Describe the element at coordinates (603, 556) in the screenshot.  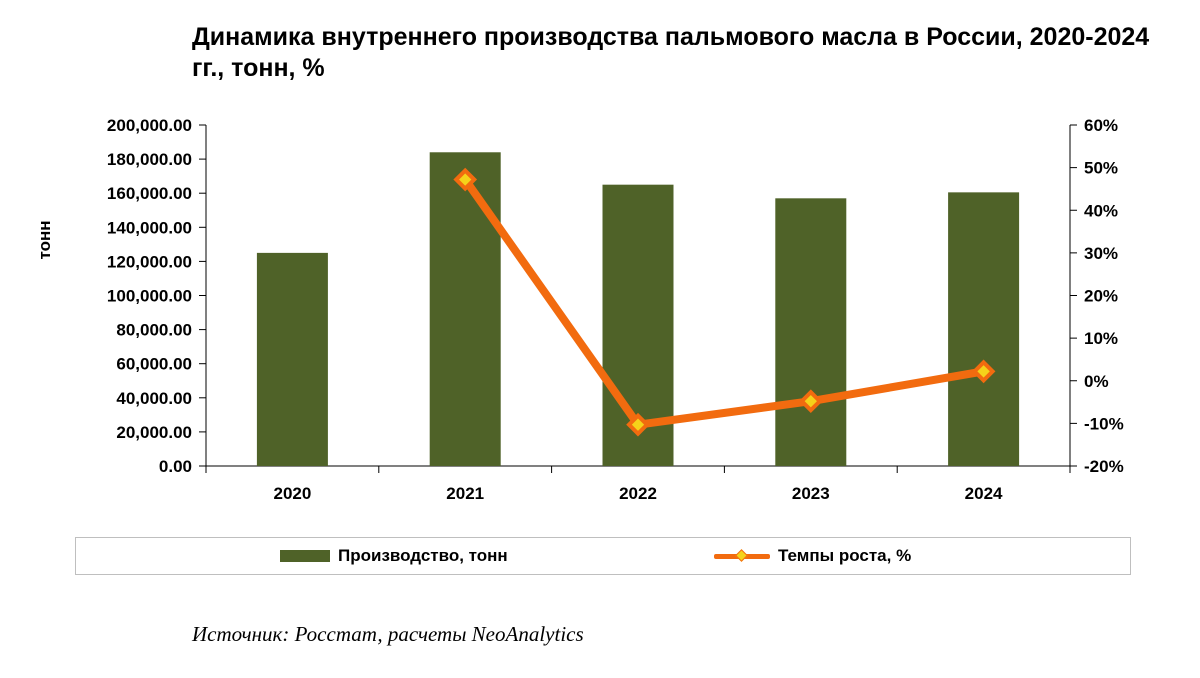
I see `chart-legend: Производство, тонн Темпы роста, %` at that location.